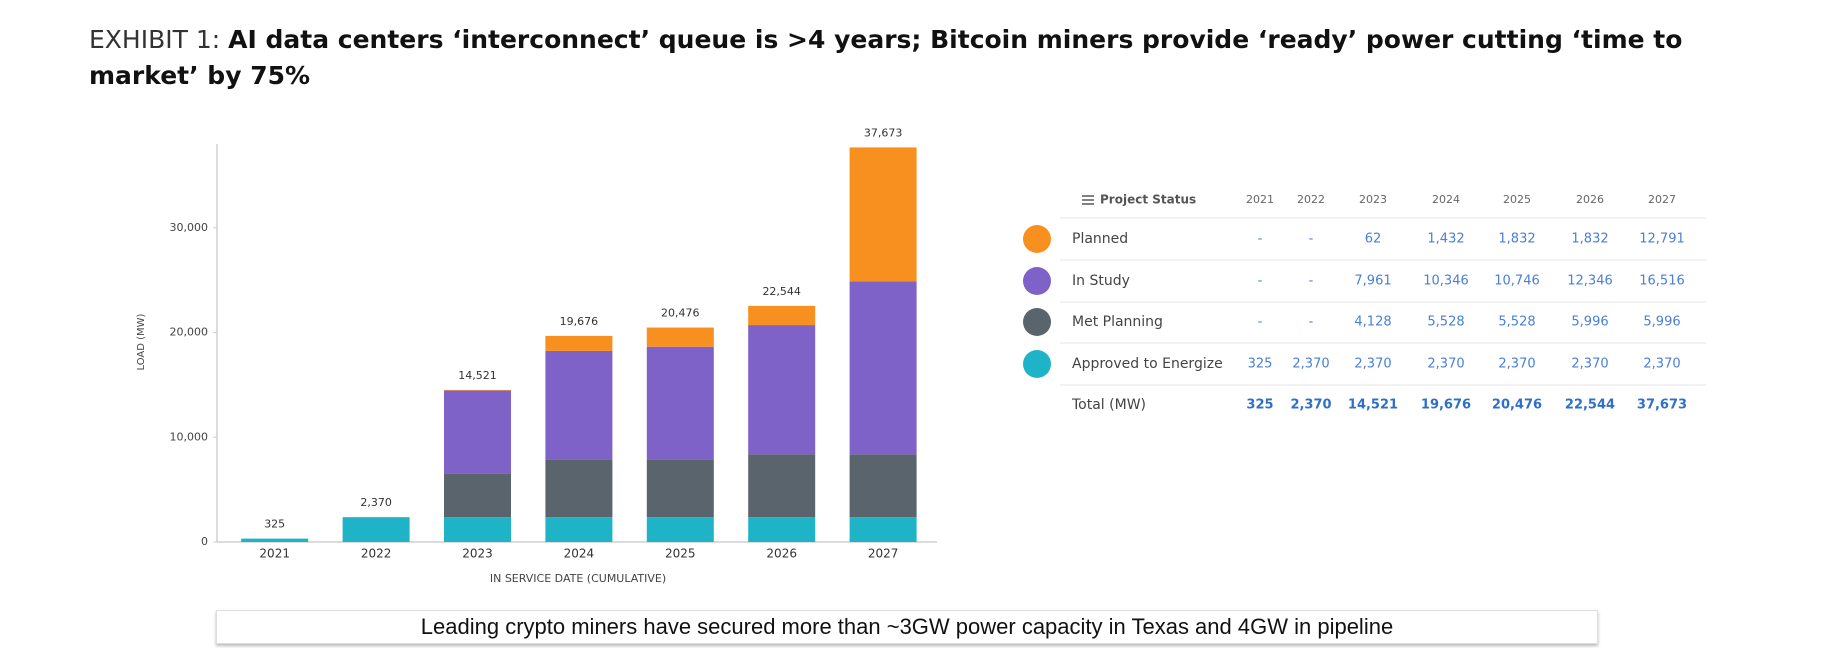 This screenshot has width=1848, height=648. I want to click on table-year: 2024, so click(1446, 199).